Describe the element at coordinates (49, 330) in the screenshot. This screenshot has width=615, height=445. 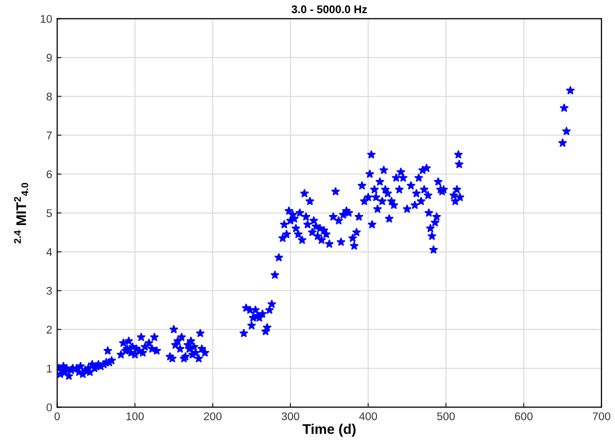
I see `y-tick-label: 2` at that location.